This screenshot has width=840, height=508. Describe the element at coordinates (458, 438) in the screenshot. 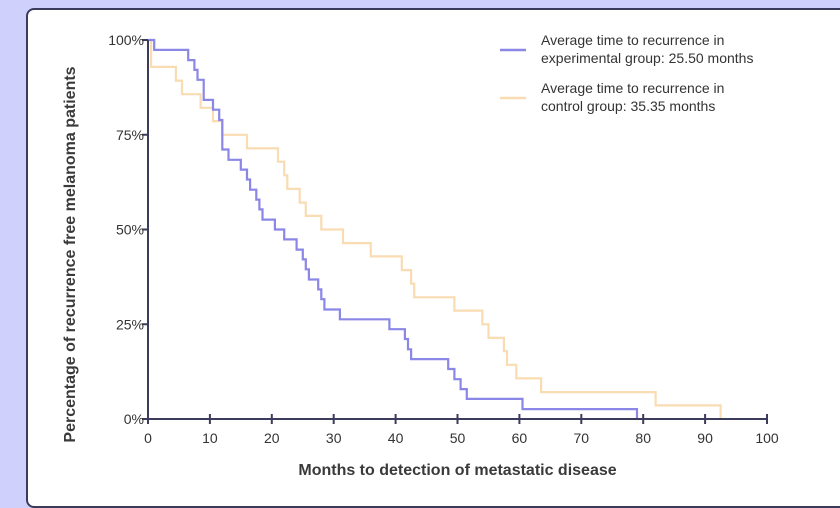

I see `x-tick-label: 50` at that location.